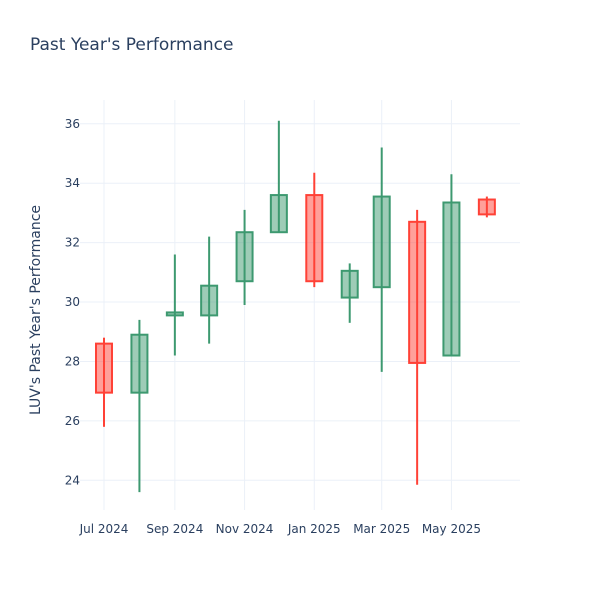 The height and width of the screenshot is (600, 600). What do you see at coordinates (72, 124) in the screenshot?
I see `y-tick-label: 36` at bounding box center [72, 124].